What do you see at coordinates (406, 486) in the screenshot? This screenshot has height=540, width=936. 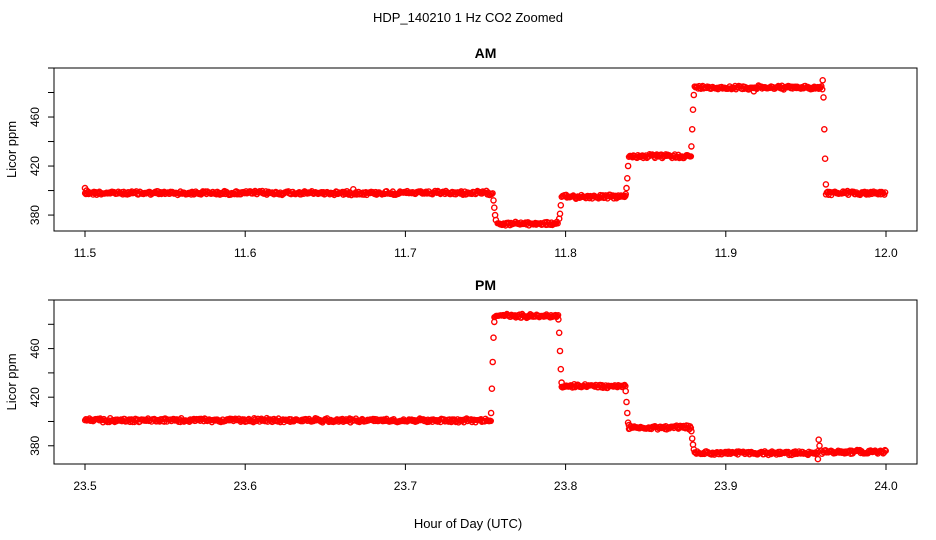 I see `x-tick-label: 23.7` at bounding box center [406, 486].